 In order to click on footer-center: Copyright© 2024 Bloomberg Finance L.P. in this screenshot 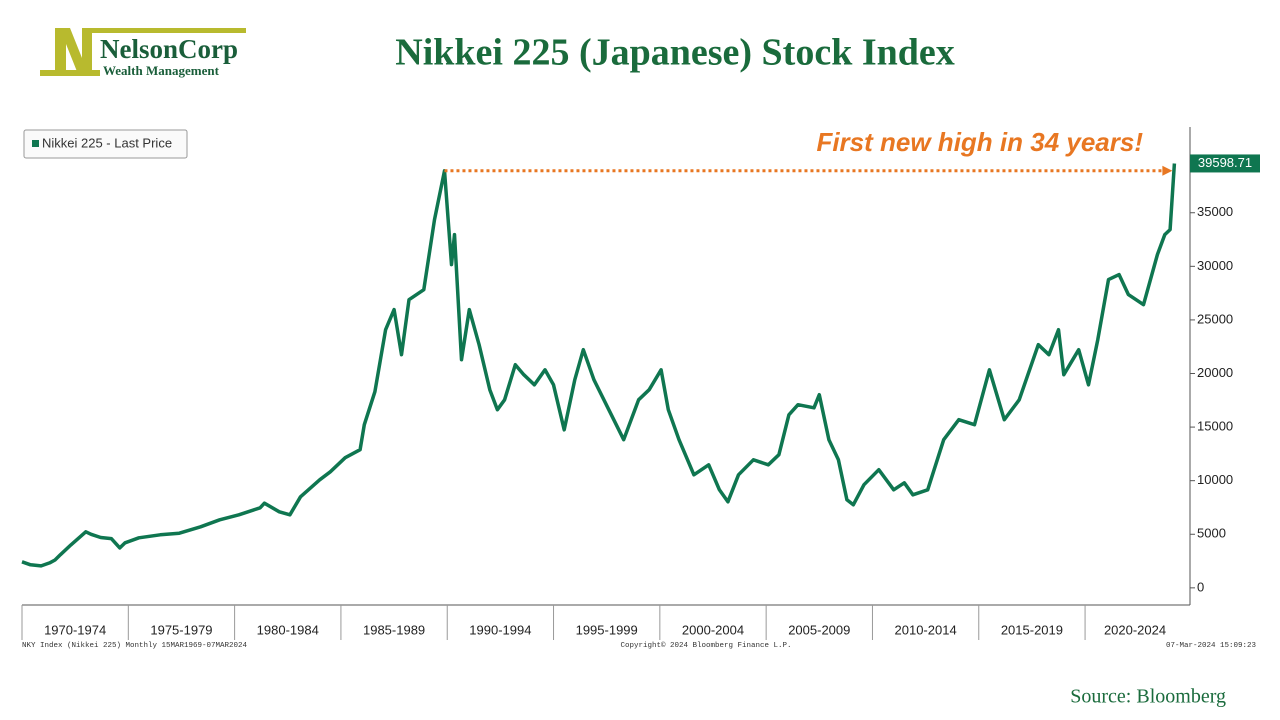, I will do `click(705, 645)`.